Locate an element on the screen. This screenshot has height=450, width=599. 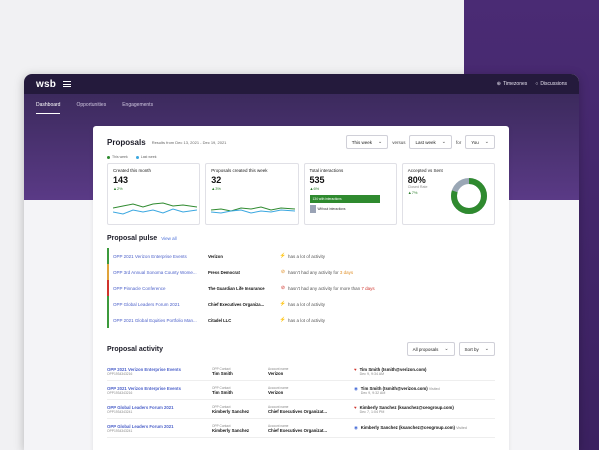
top-bar: wsb ⊕ Timezones ○ Discussions is located at coordinates (301, 84).